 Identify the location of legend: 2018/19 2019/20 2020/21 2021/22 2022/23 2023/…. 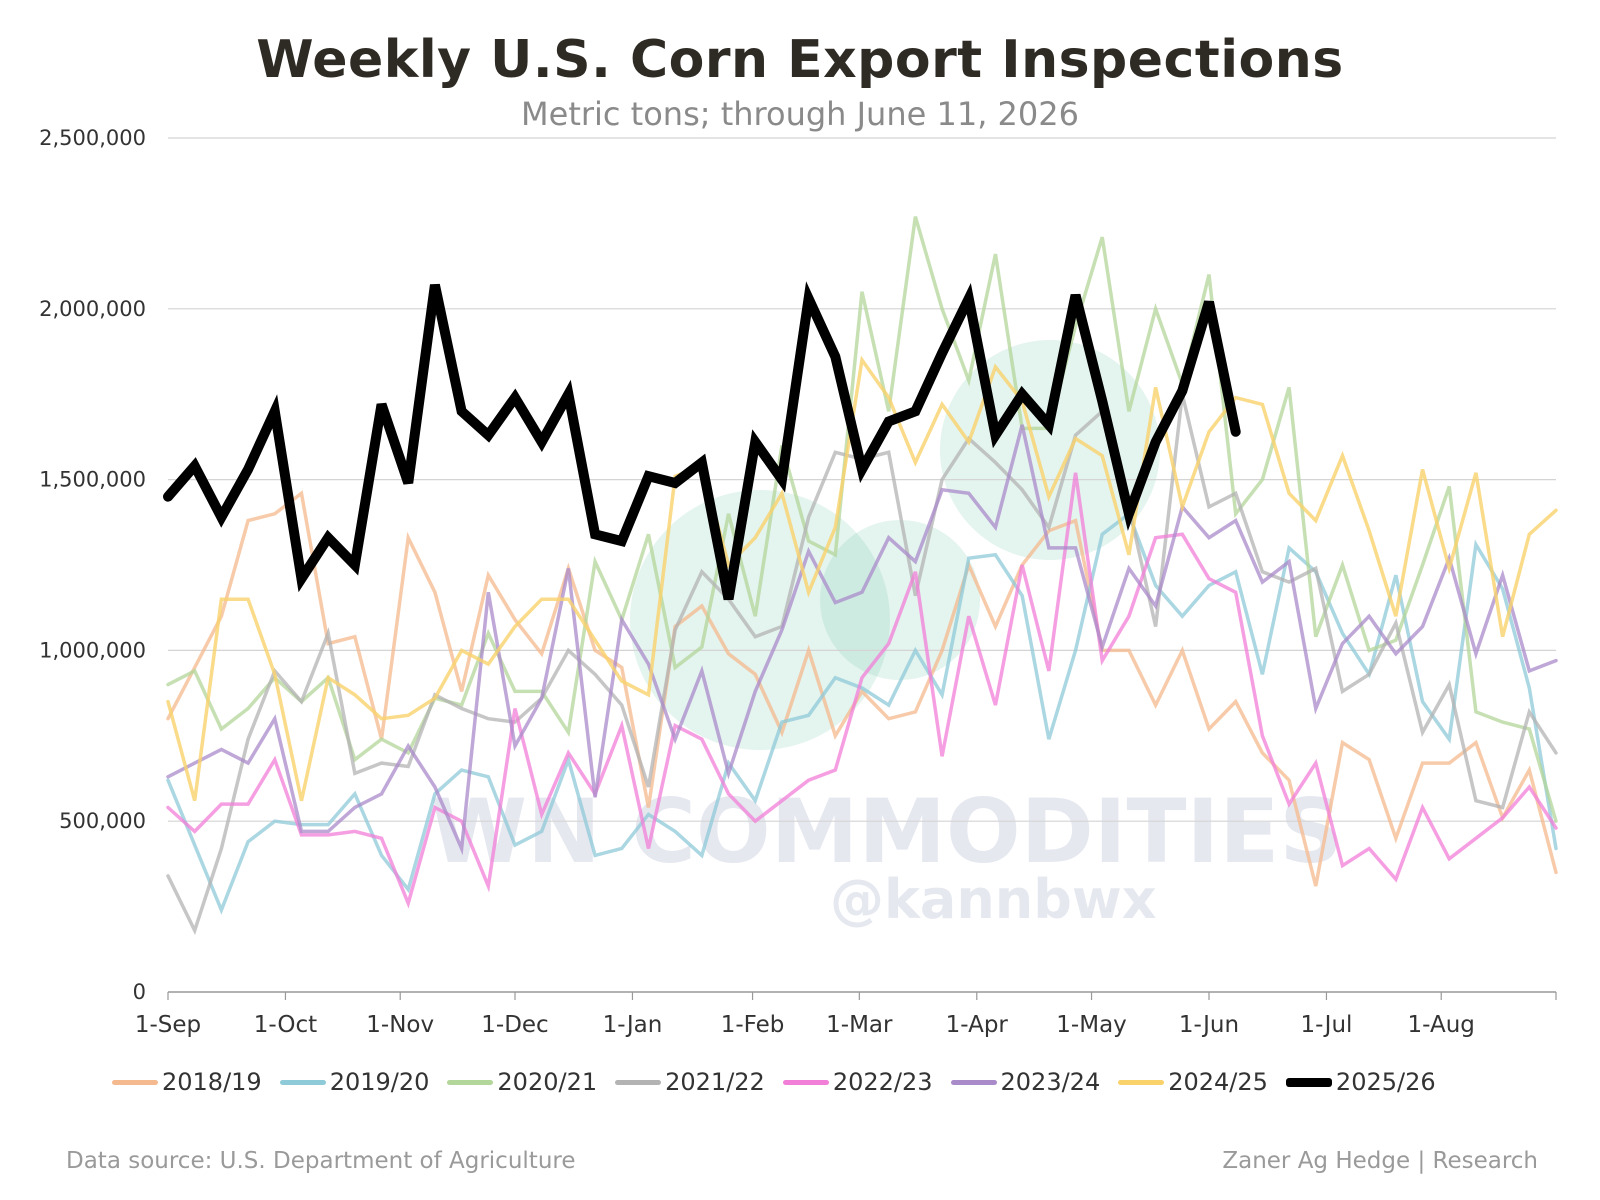
(774, 1082).